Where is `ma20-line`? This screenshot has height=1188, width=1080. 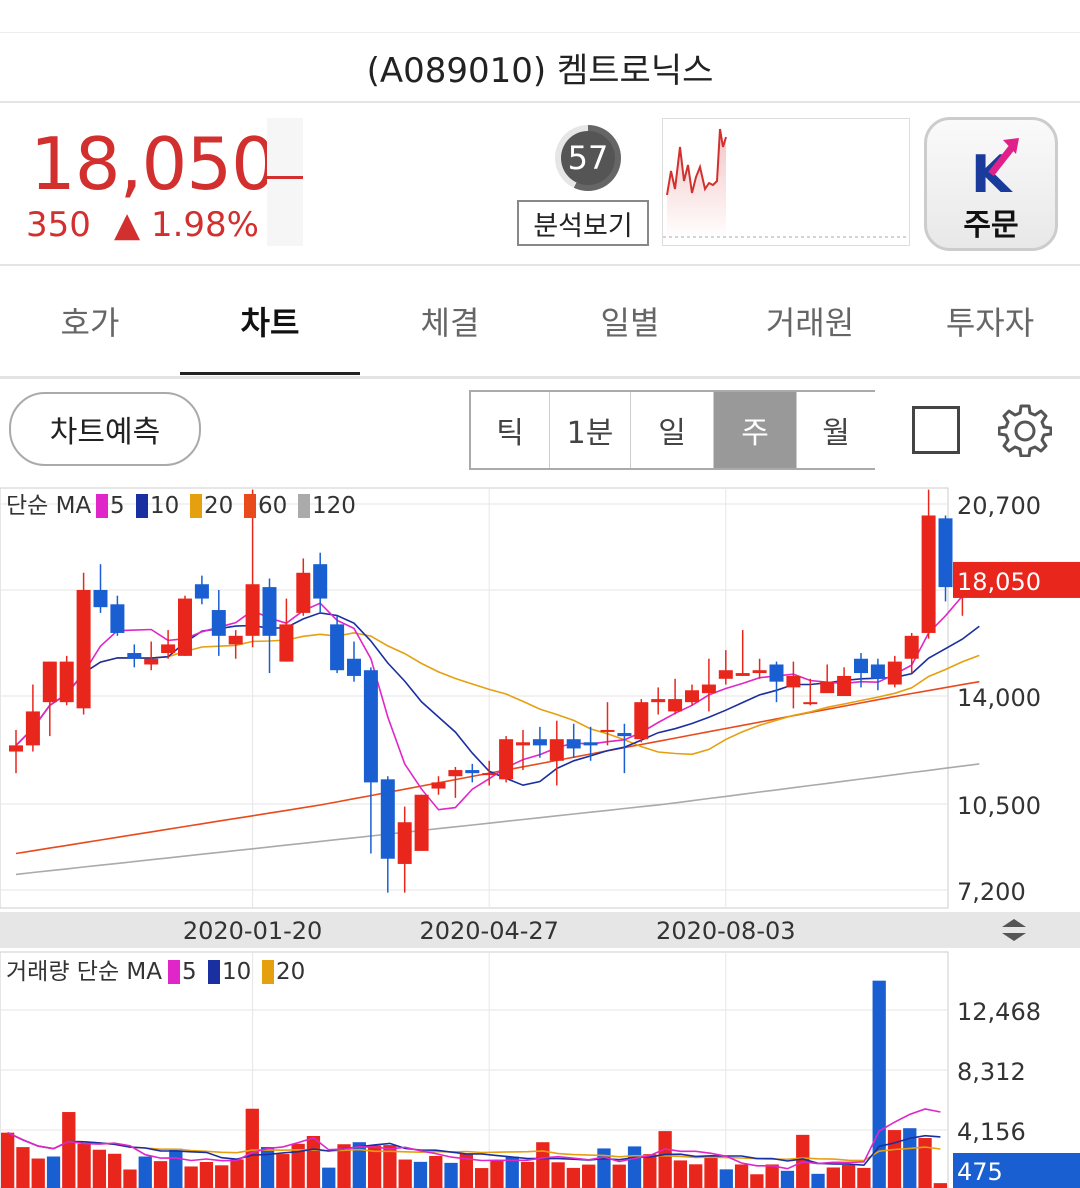
ma20-line is located at coordinates (497, 693).